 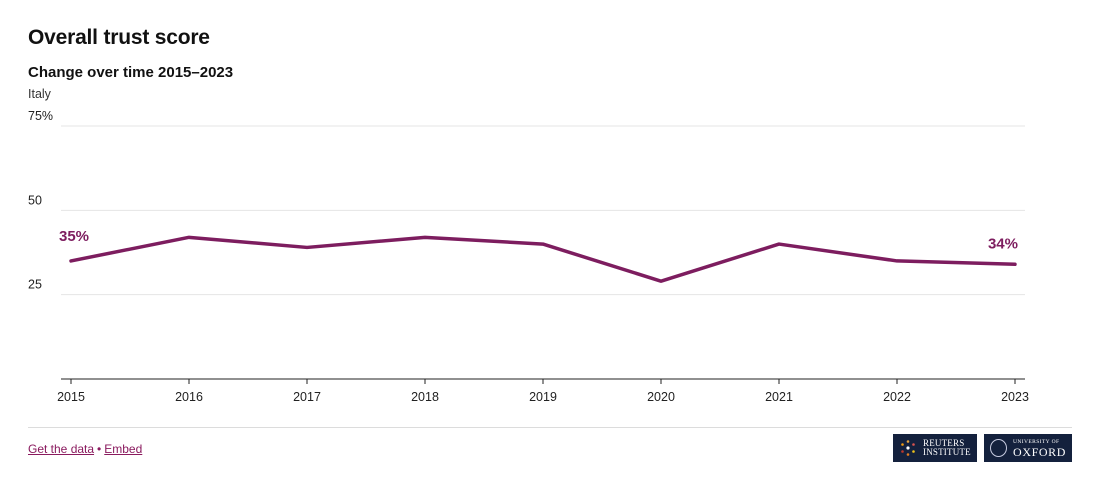 What do you see at coordinates (74, 236) in the screenshot?
I see `start-value-label: 35%` at bounding box center [74, 236].